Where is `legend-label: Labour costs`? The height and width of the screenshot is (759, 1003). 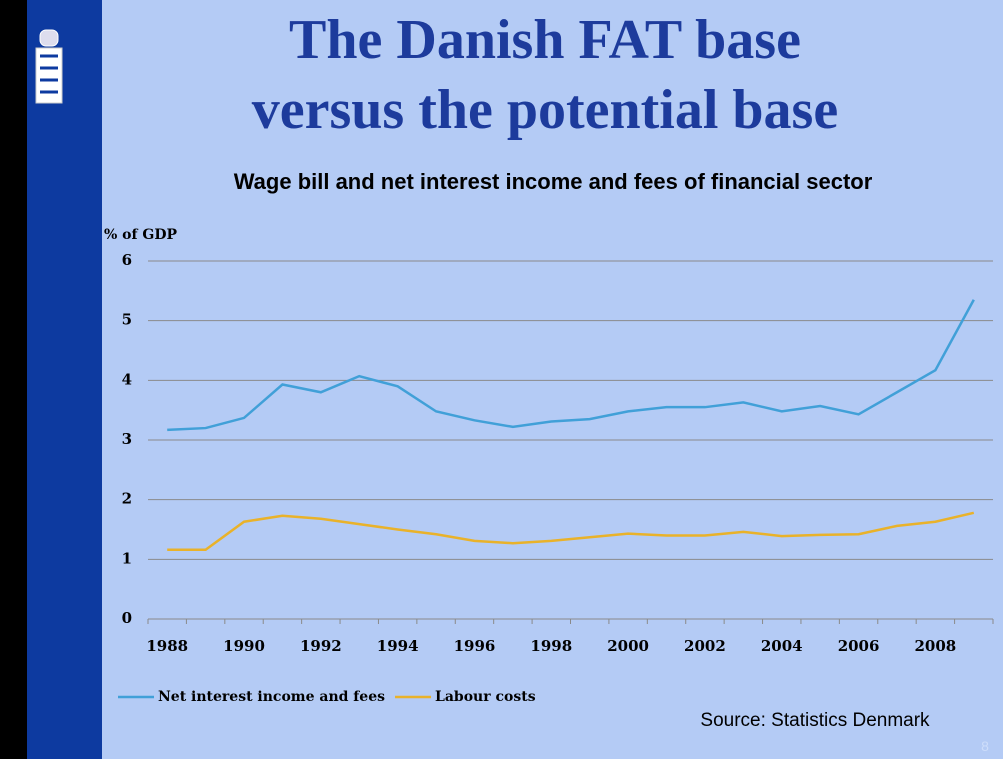 legend-label: Labour costs is located at coordinates (485, 697).